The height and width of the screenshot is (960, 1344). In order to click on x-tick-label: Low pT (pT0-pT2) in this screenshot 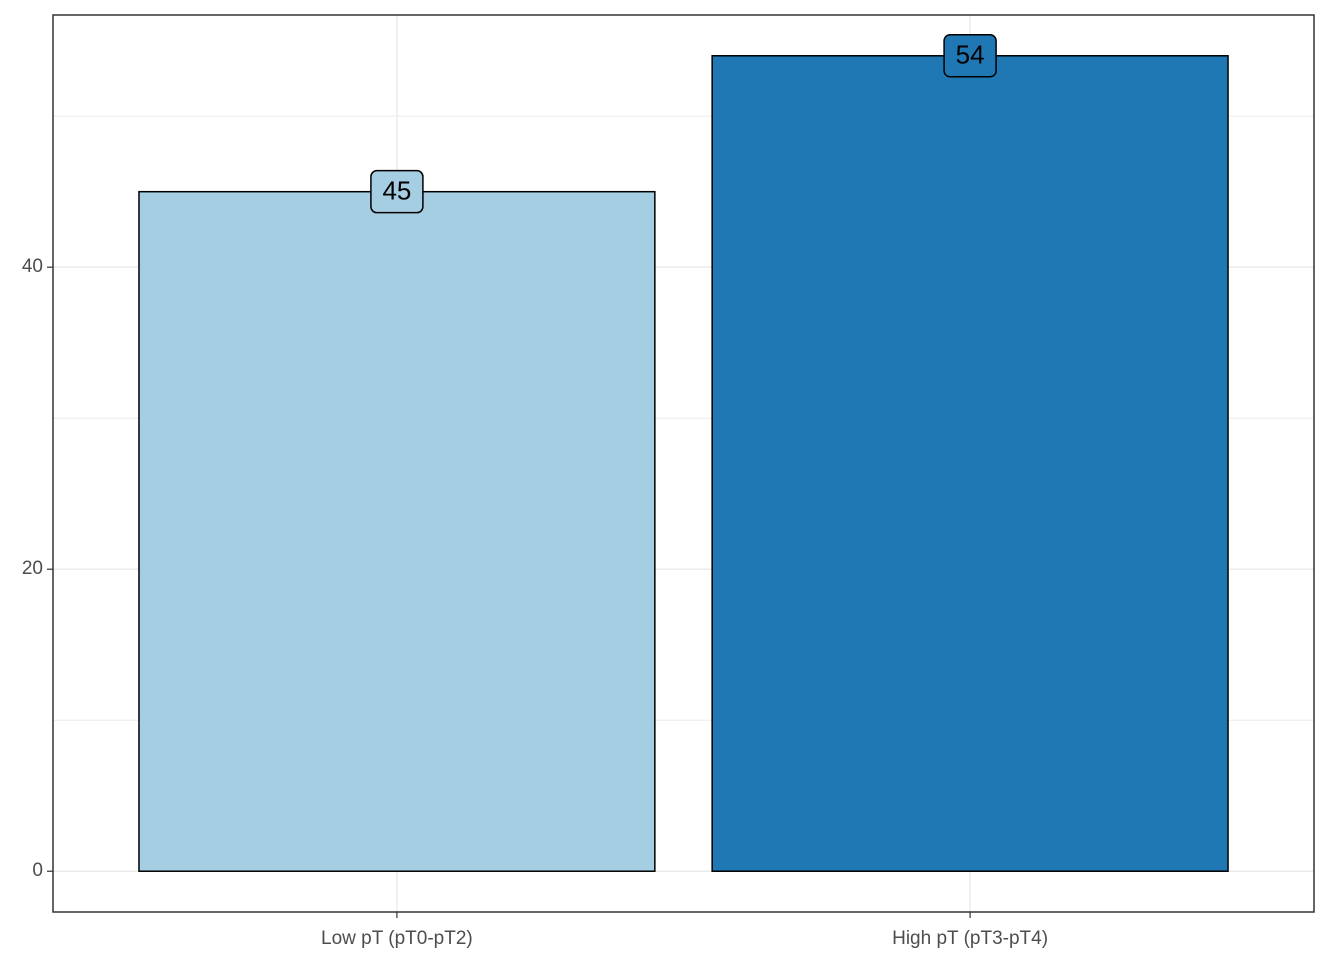, I will do `click(397, 938)`.